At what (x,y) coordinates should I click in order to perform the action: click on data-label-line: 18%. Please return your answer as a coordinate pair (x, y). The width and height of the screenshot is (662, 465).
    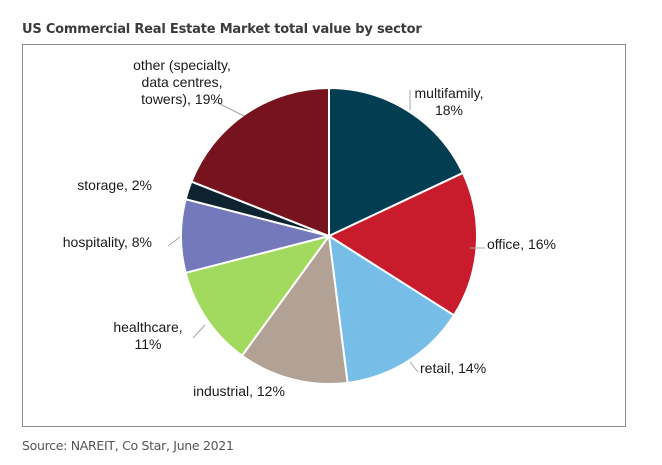
    Looking at the image, I should click on (449, 110).